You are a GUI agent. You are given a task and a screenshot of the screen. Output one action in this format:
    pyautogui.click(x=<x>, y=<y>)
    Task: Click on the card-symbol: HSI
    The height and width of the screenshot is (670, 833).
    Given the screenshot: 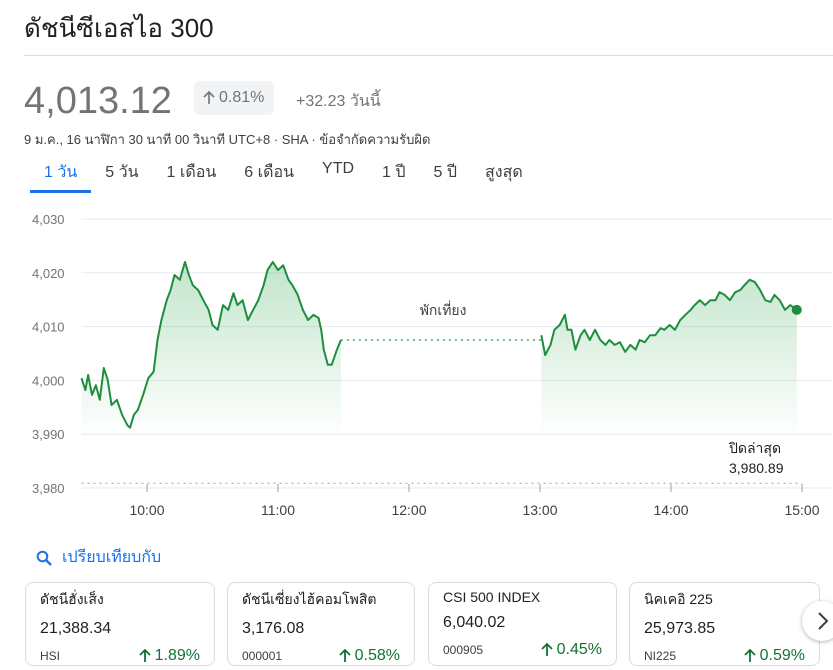 What is the action you would take?
    pyautogui.click(x=50, y=656)
    